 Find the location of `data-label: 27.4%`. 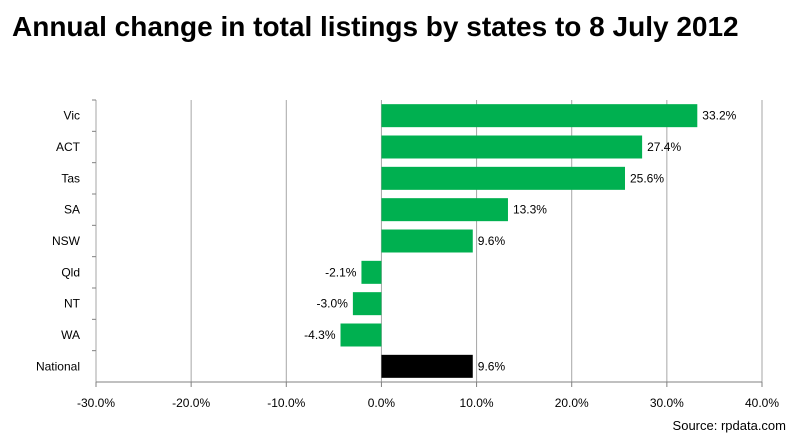

data-label: 27.4% is located at coordinates (664, 147).